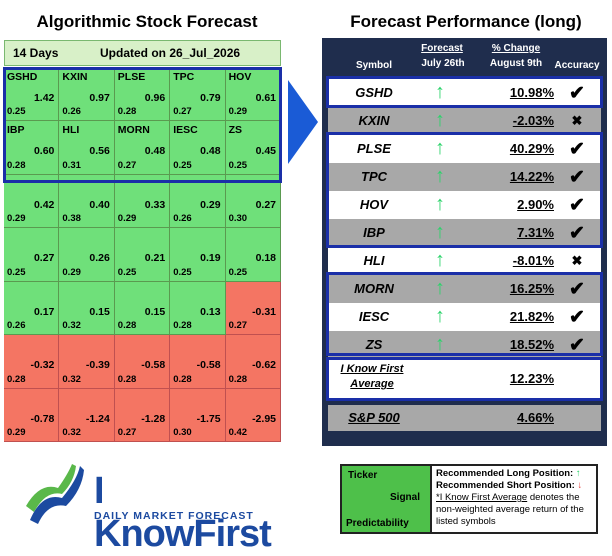  Describe the element at coordinates (240, 77) in the screenshot. I see `cell-ticker: HOV` at that location.